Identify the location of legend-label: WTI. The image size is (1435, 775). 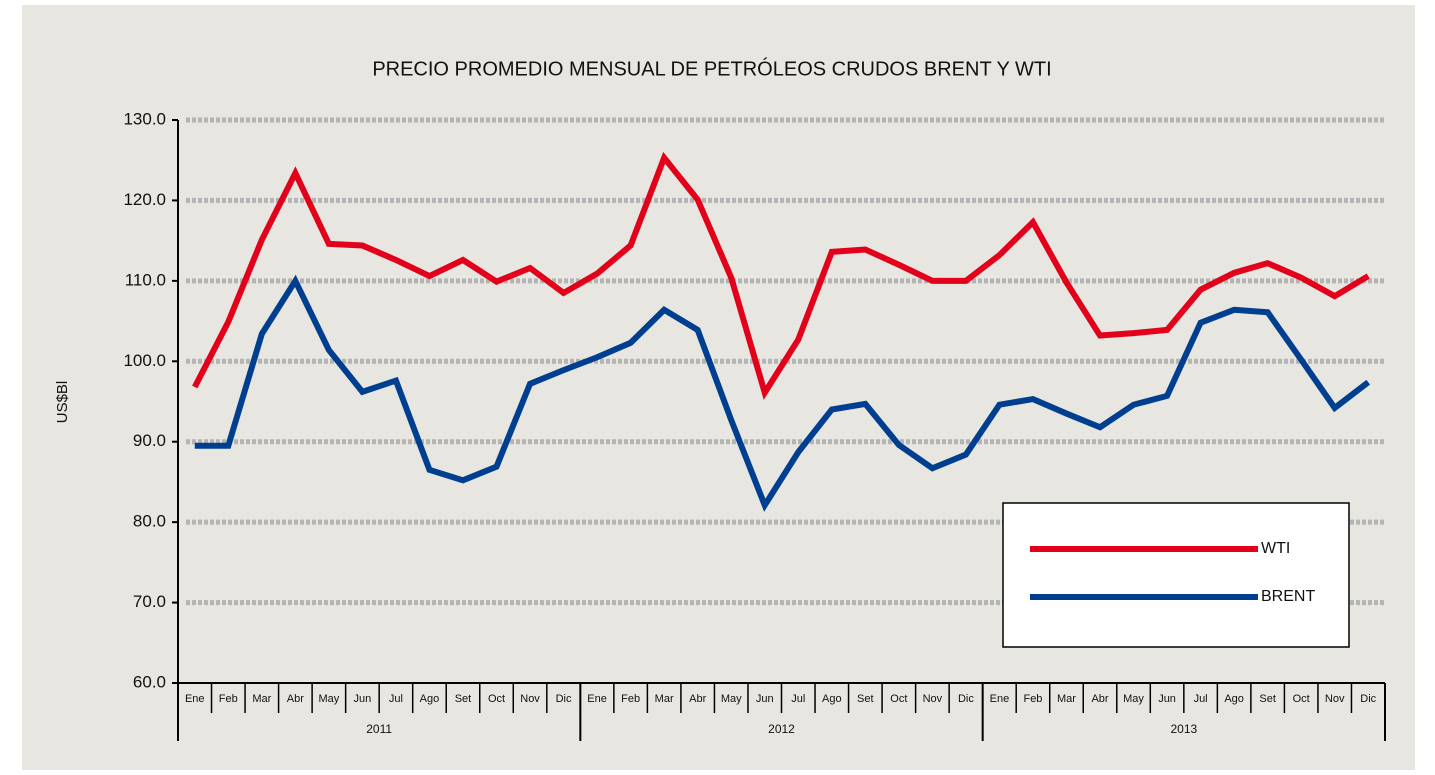
(1275, 548).